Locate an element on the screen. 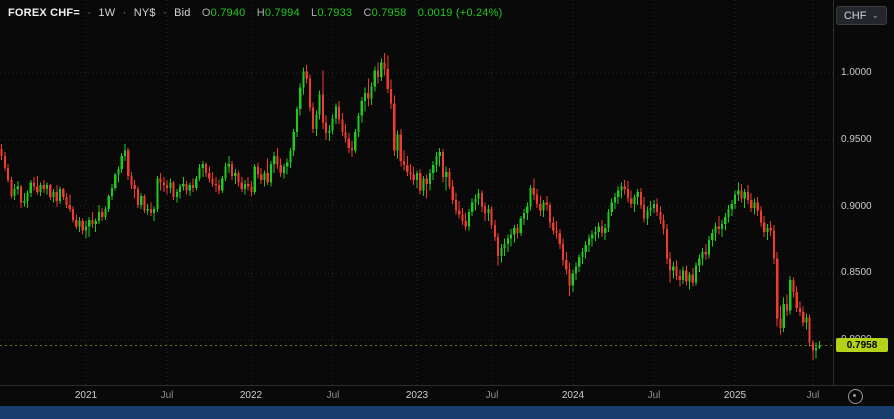  time-axis: 2021 Jul 2022 Jul 2023 Jul 2024 Jul 2025 Jul is located at coordinates (447, 396).